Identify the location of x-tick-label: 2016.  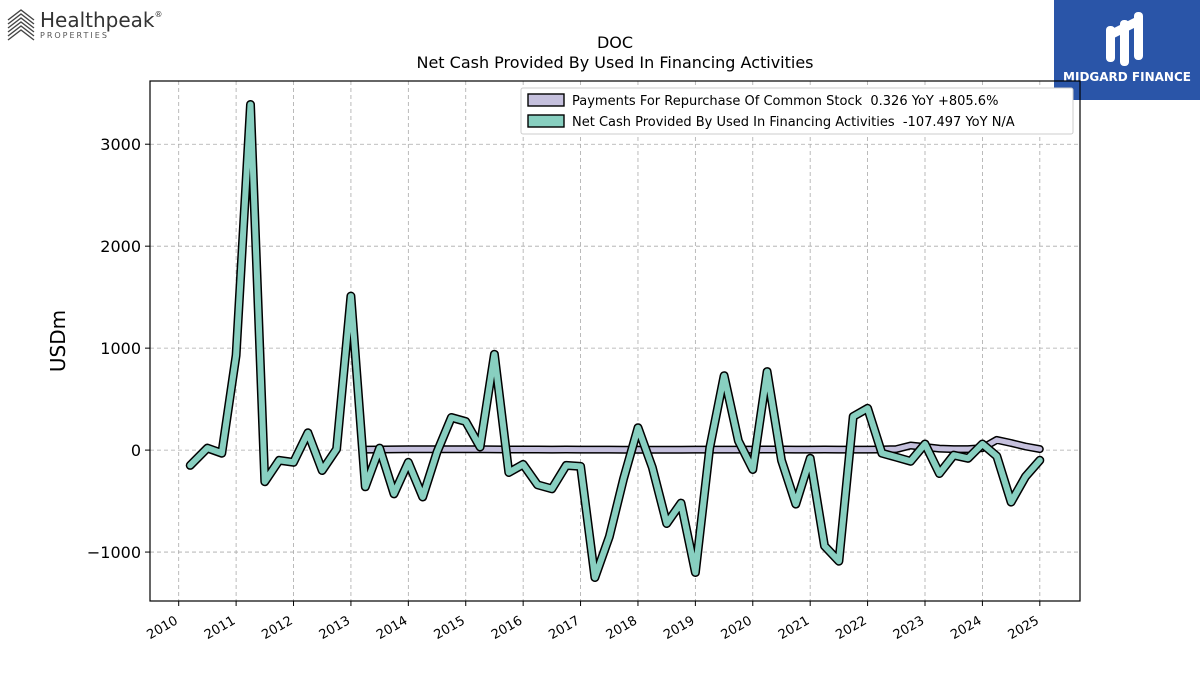
(507, 628).